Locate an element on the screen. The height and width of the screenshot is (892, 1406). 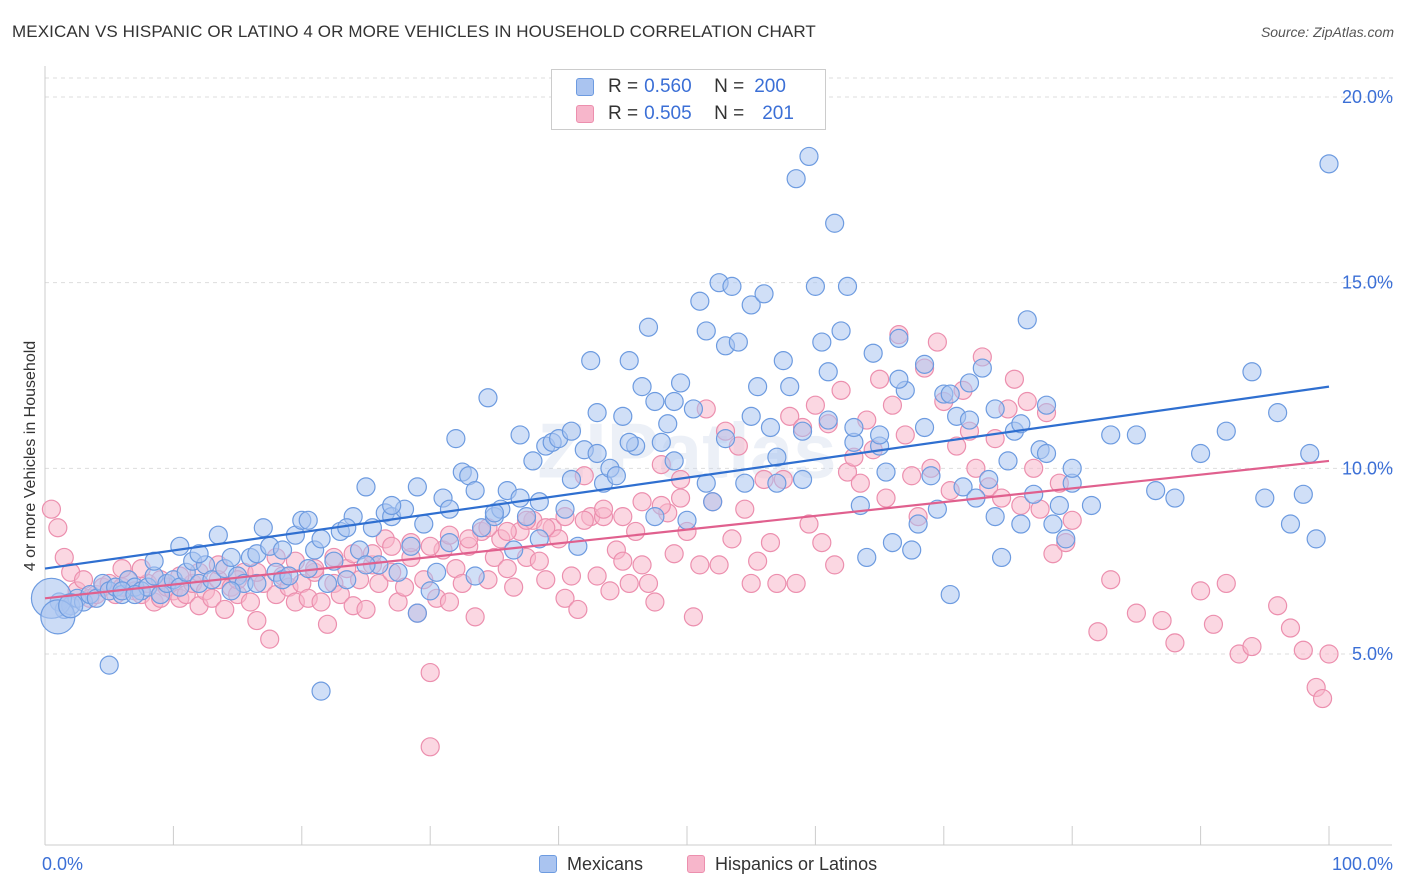
legend-r-value-mexicans: 0.560 is located at coordinates (668, 86).